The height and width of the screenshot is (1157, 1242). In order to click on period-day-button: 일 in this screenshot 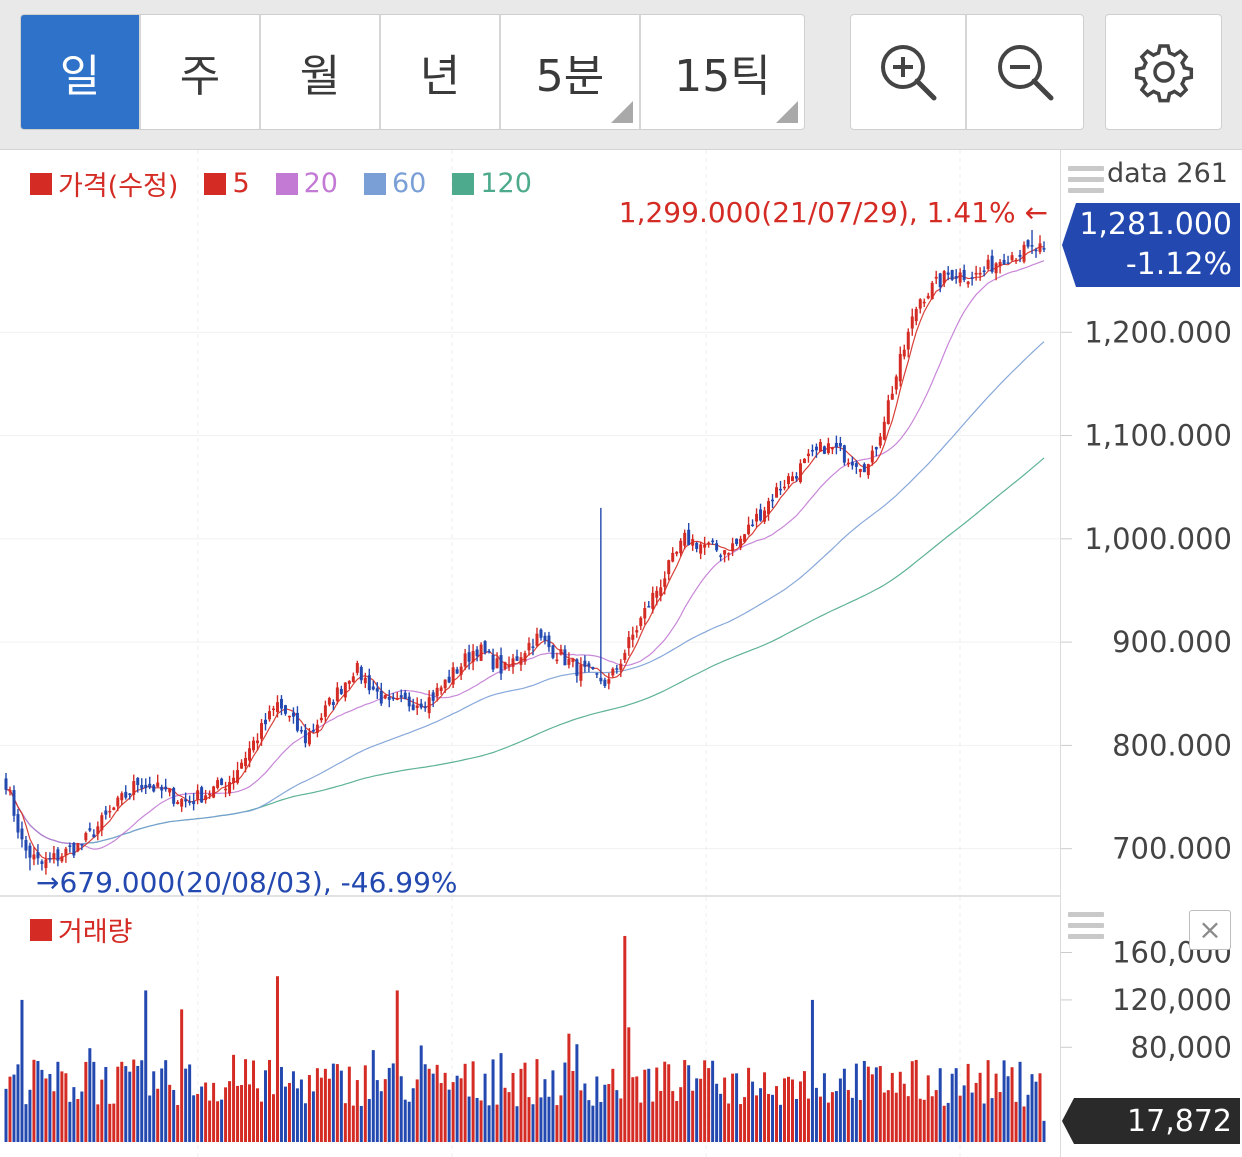, I will do `click(80, 72)`.